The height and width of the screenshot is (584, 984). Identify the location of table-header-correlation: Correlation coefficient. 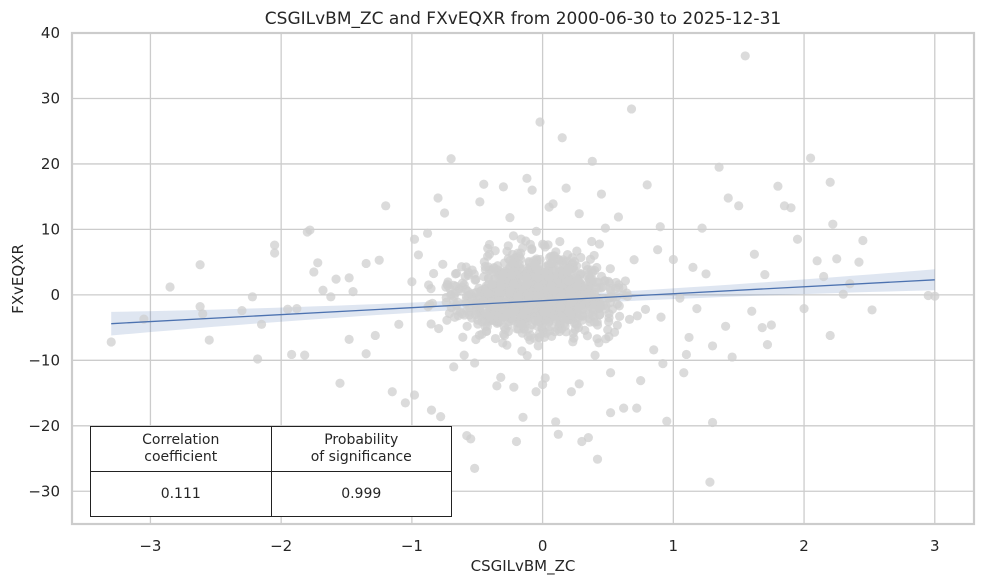
(181, 449).